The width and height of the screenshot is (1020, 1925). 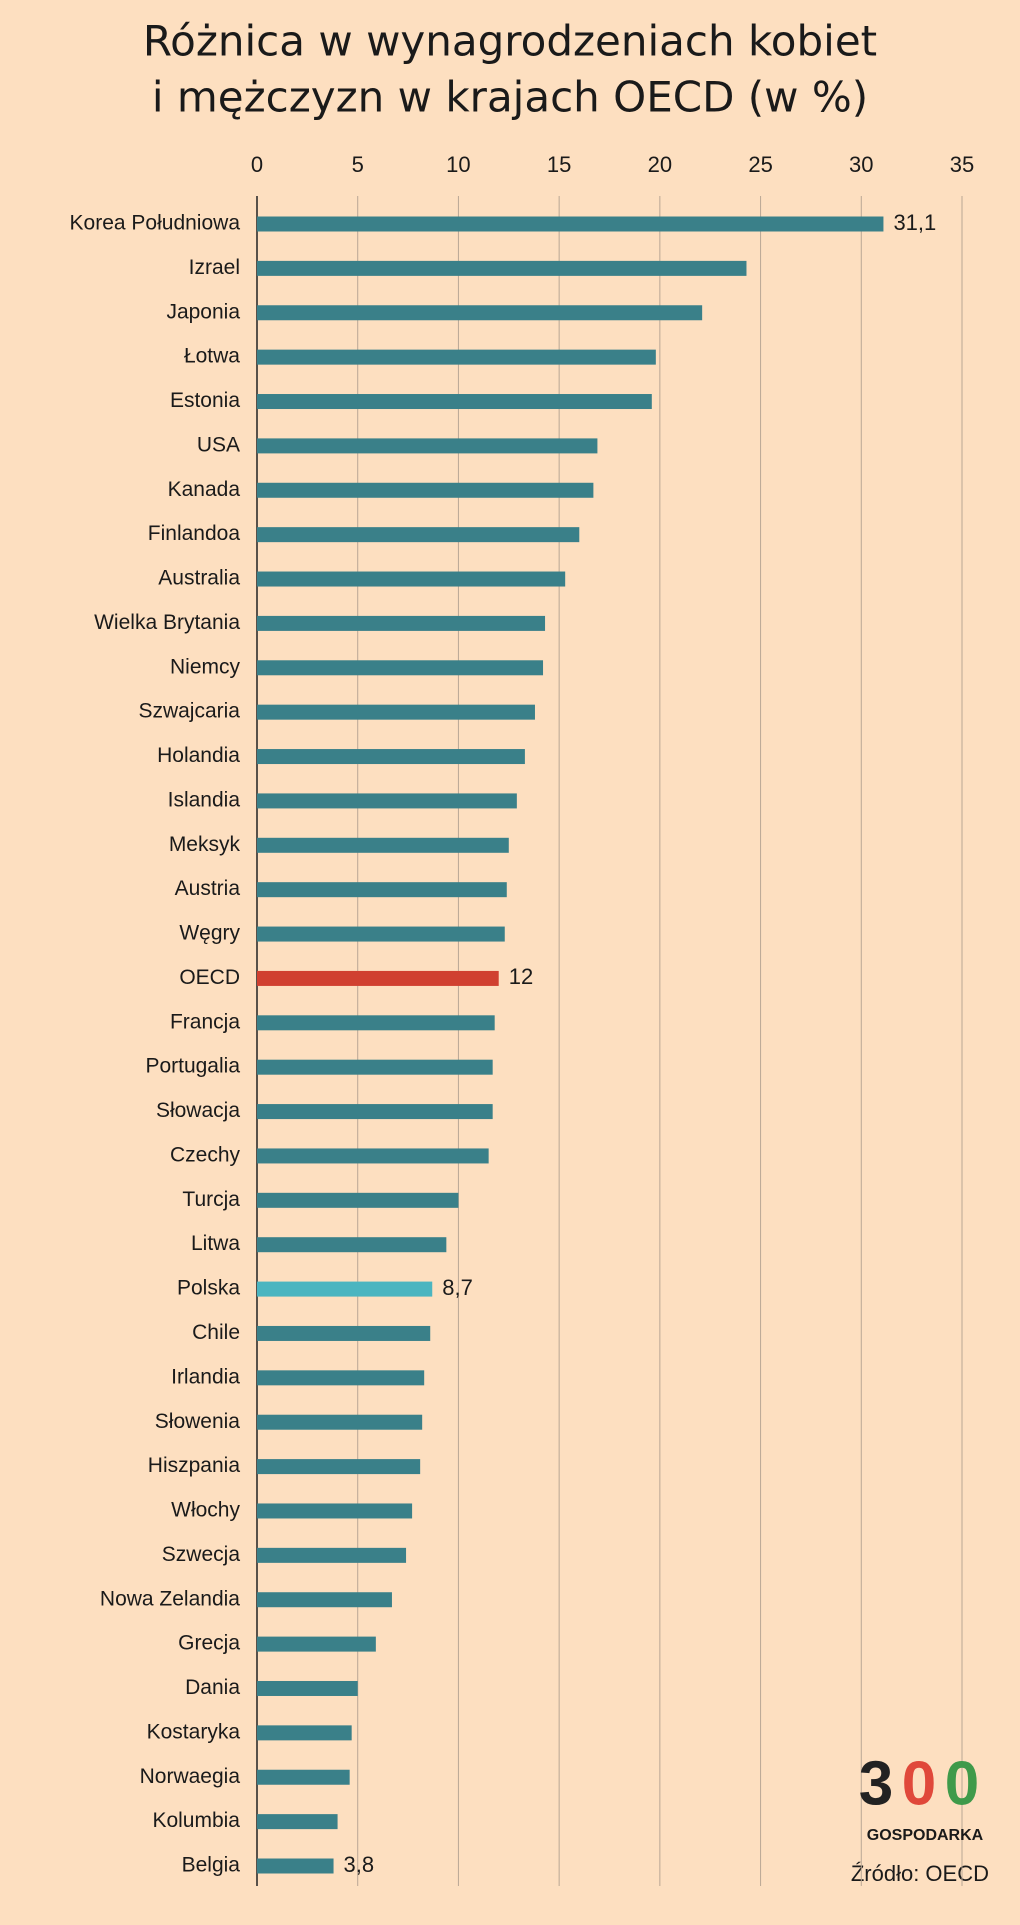 What do you see at coordinates (205, 1154) in the screenshot?
I see `y-tick-label: Czechy` at bounding box center [205, 1154].